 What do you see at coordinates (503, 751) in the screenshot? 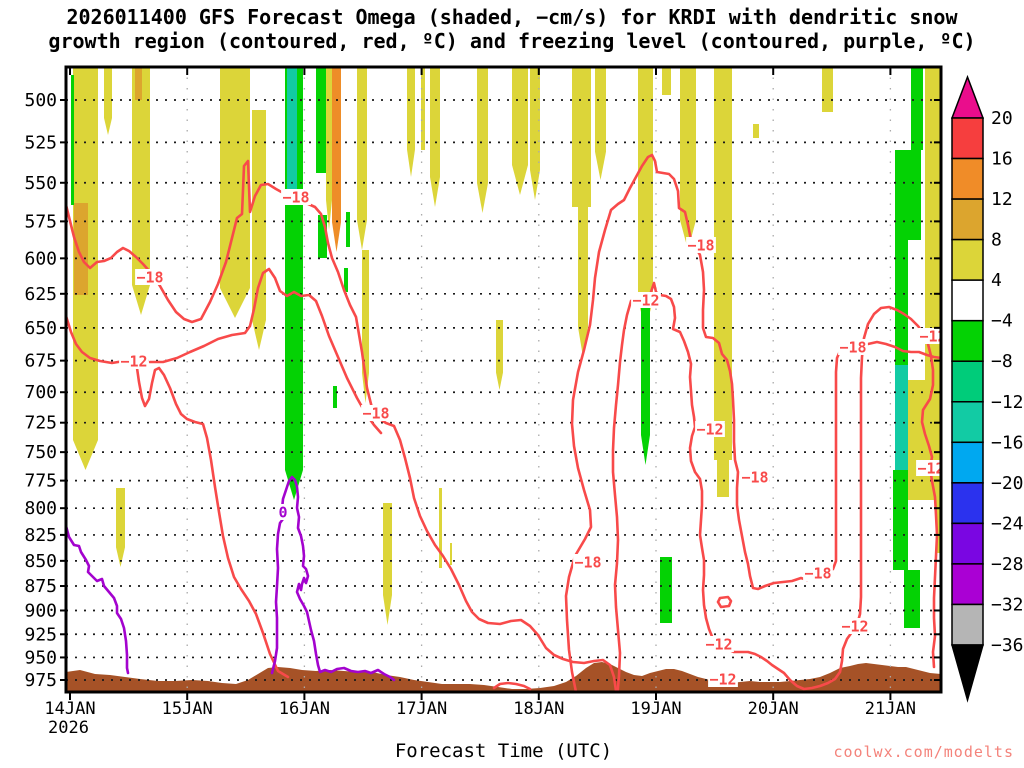
I see `x-axis-title: Forecast Time (UTC)` at bounding box center [503, 751].